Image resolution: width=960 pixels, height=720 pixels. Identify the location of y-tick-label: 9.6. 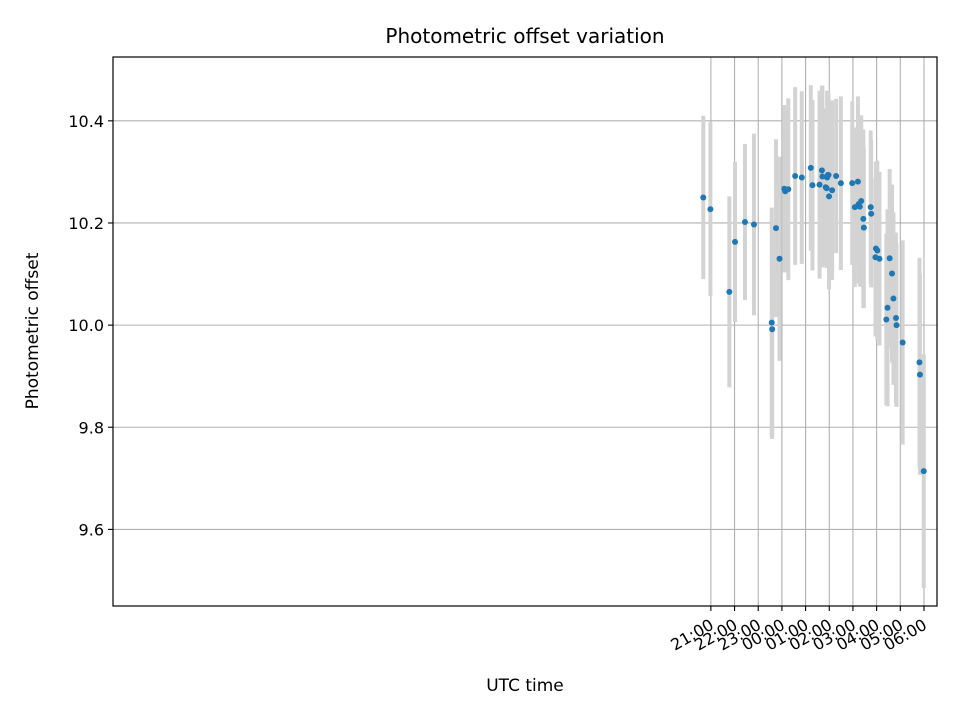
(91, 529).